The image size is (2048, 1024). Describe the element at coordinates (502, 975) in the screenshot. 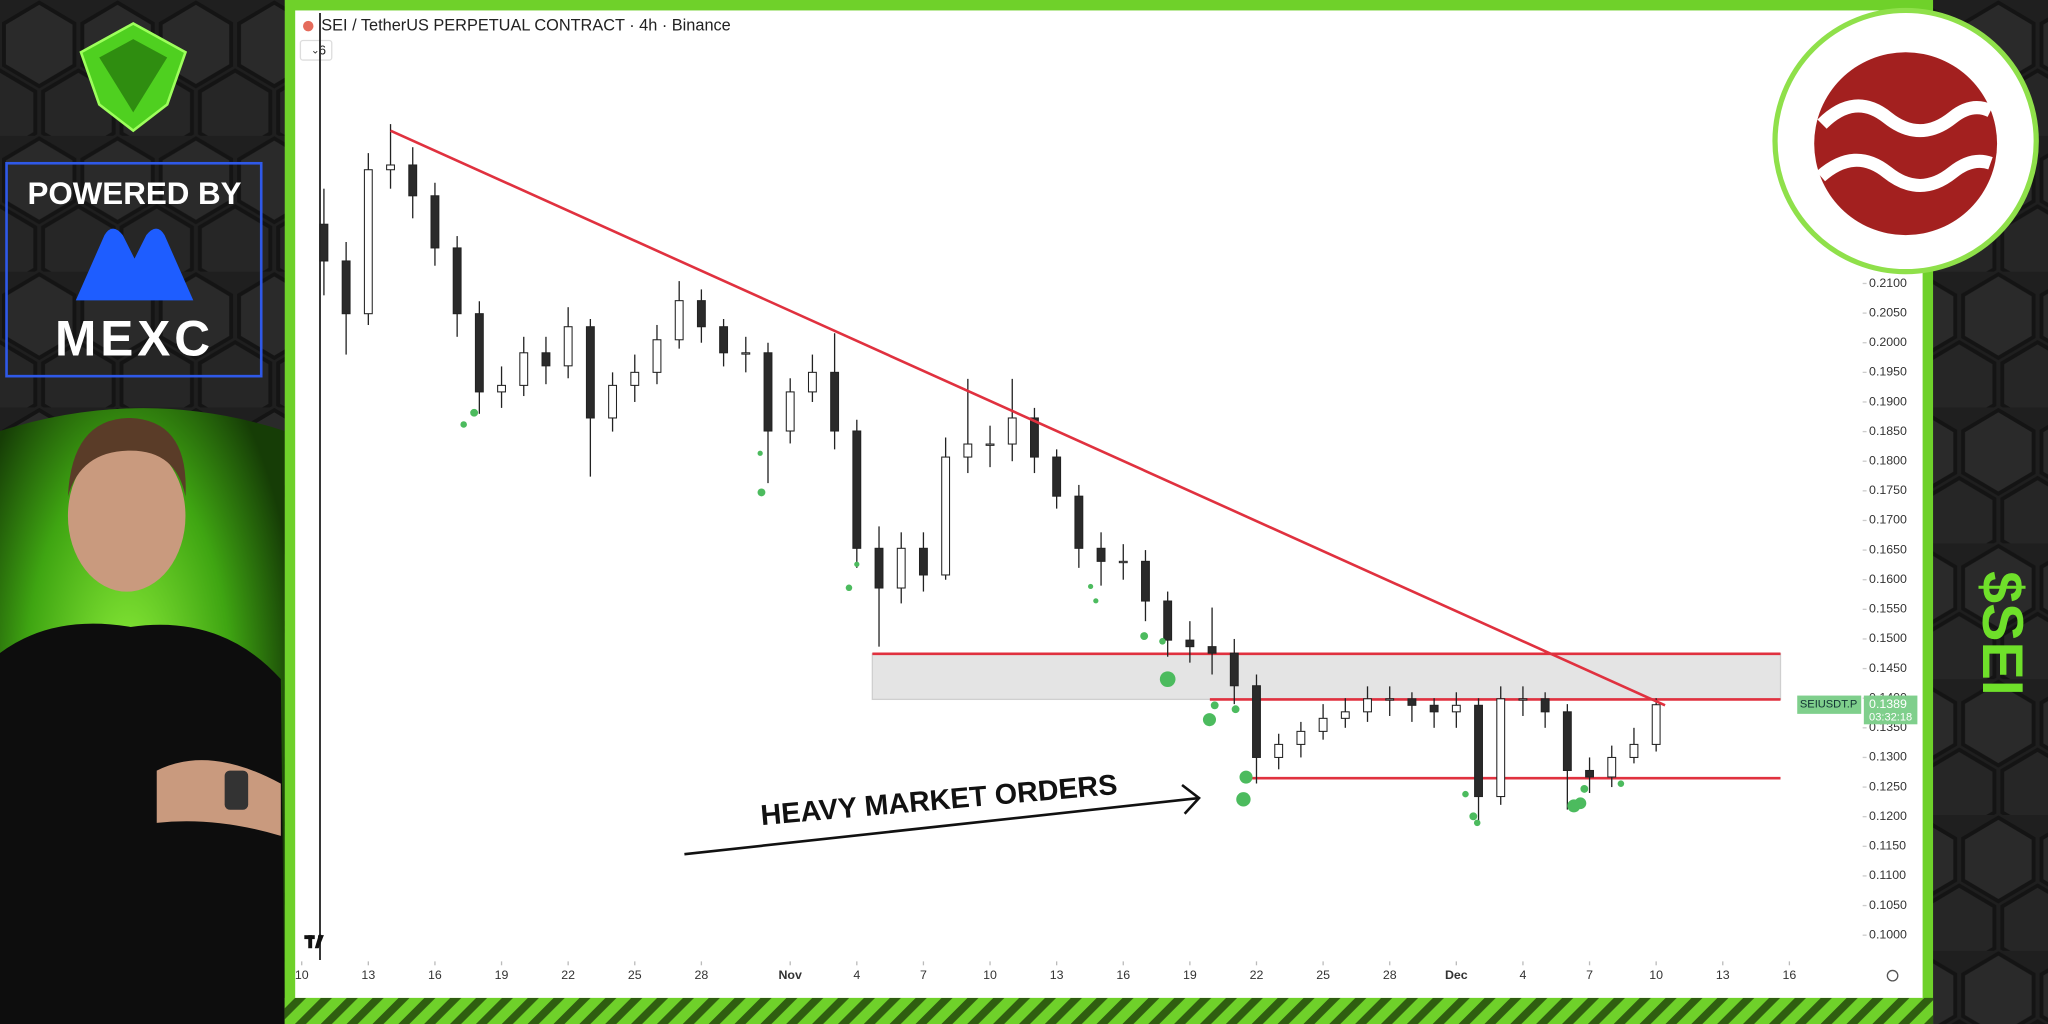

I see `x-tick-label: 19` at that location.